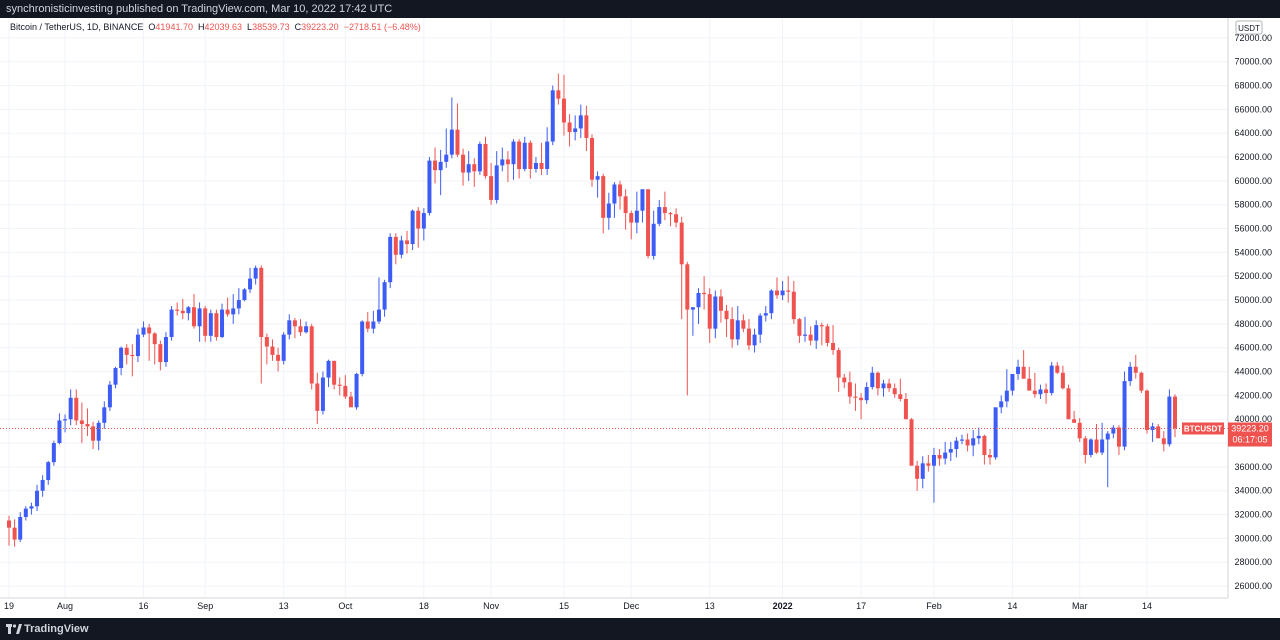 The width and height of the screenshot is (1280, 640). What do you see at coordinates (1253, 38) in the screenshot?
I see `price-tick-label: 72000.00` at bounding box center [1253, 38].